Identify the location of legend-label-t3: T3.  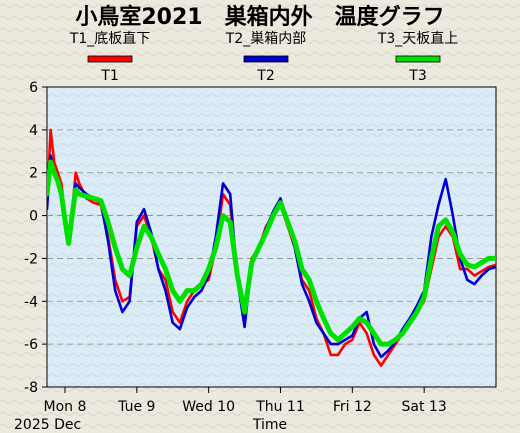
(417, 76).